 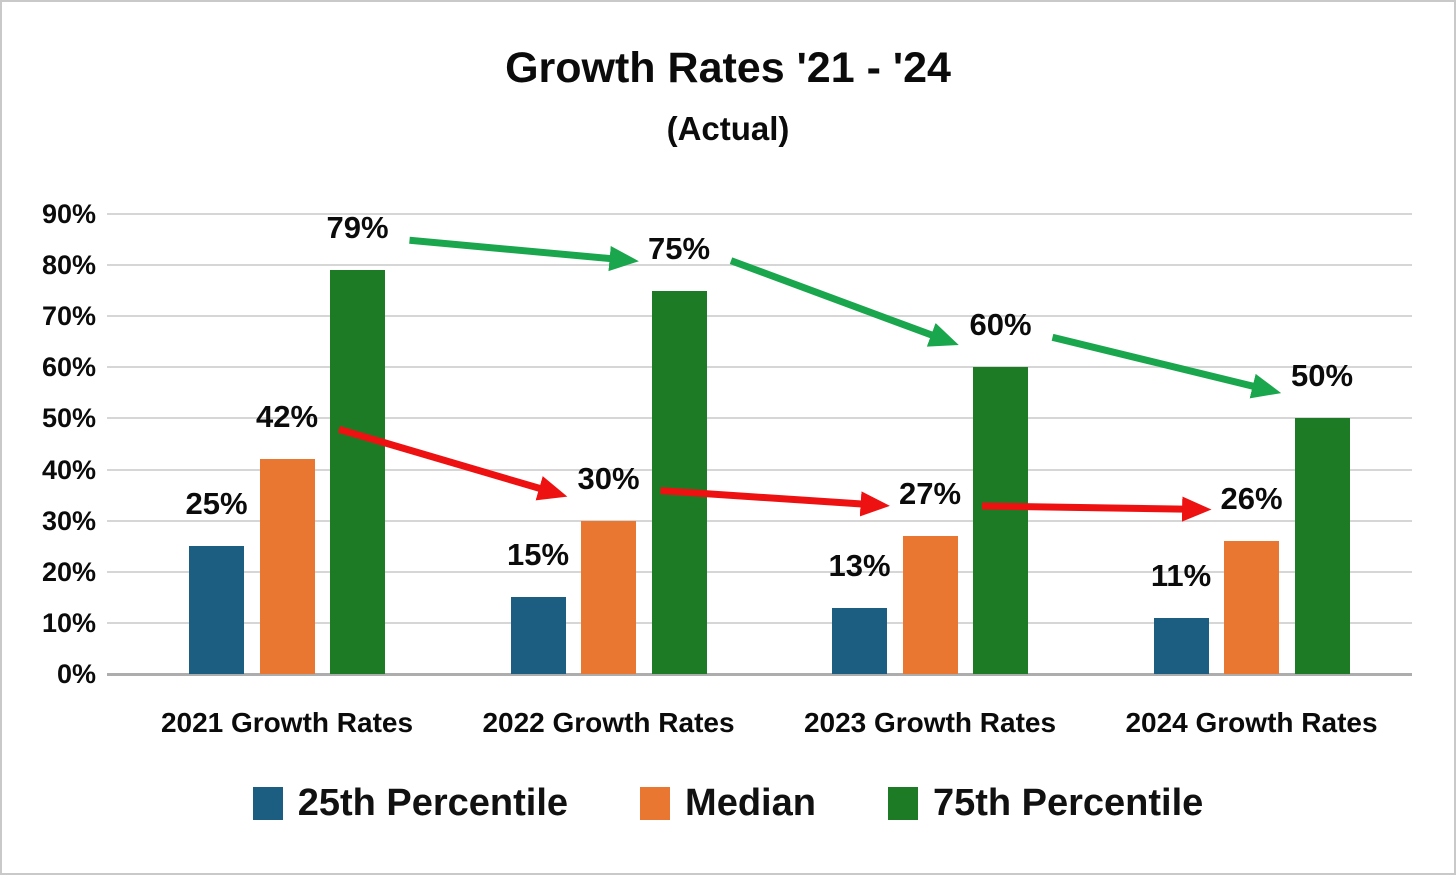 What do you see at coordinates (728, 68) in the screenshot?
I see `chart-title: Growth Rates '21 - '24` at bounding box center [728, 68].